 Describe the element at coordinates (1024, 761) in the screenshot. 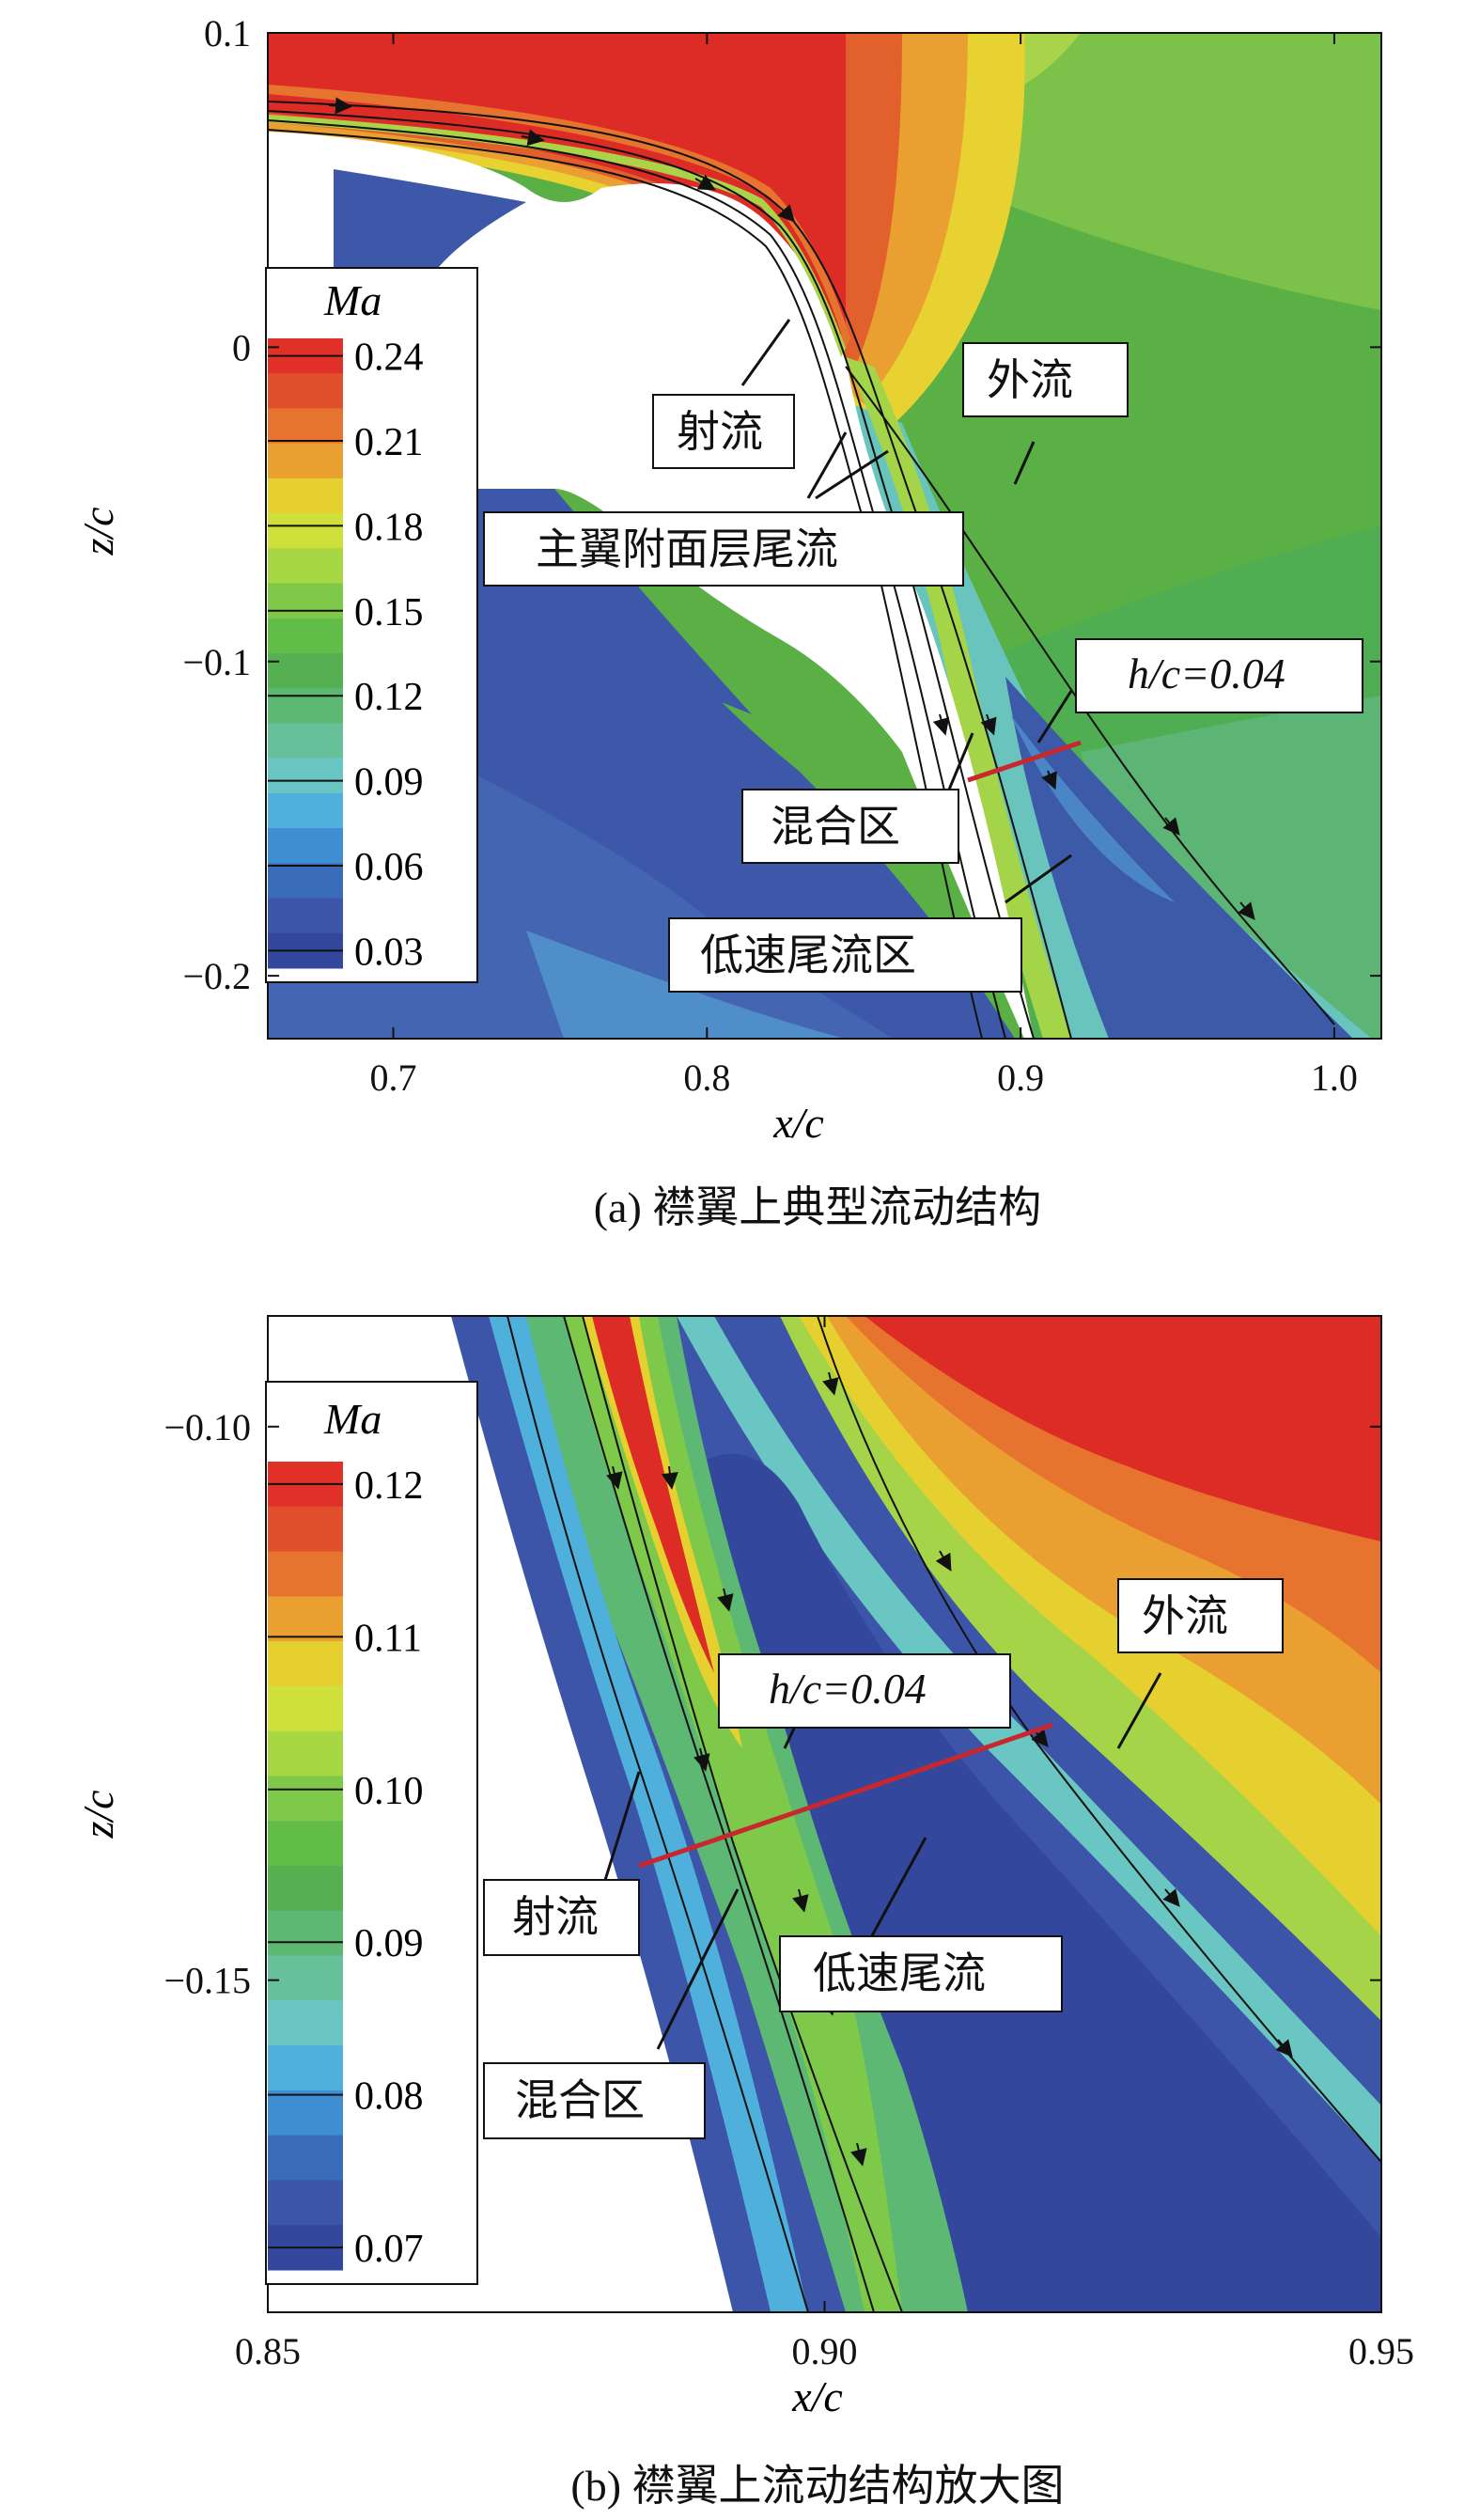

I see `panel-a-hc-line` at that location.